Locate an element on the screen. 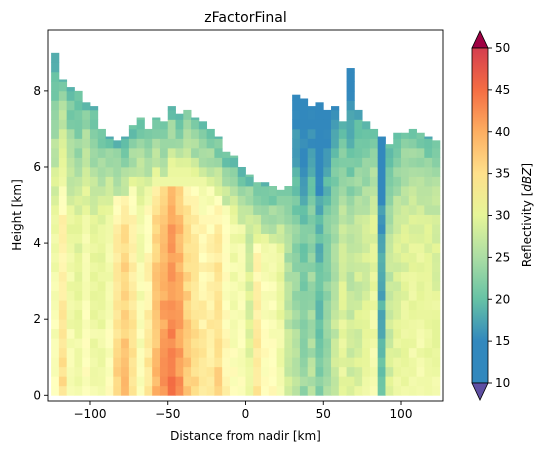 This screenshot has height=453, width=549. x-tick-label: −50 is located at coordinates (167, 414).